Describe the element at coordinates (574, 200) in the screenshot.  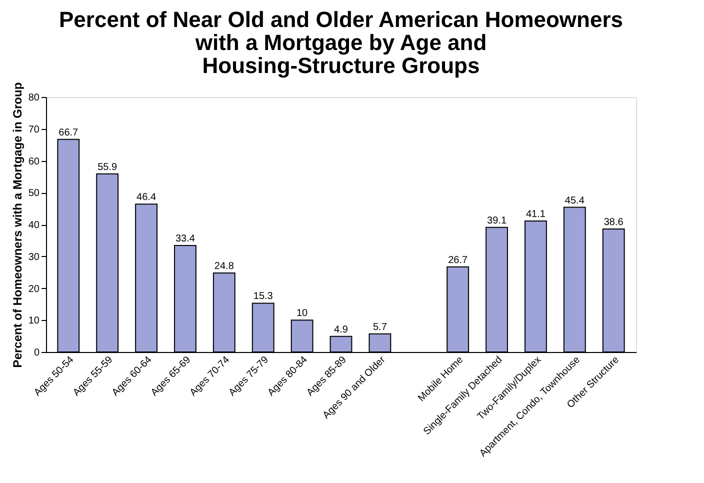
I see `data-label: 45.4` at that location.